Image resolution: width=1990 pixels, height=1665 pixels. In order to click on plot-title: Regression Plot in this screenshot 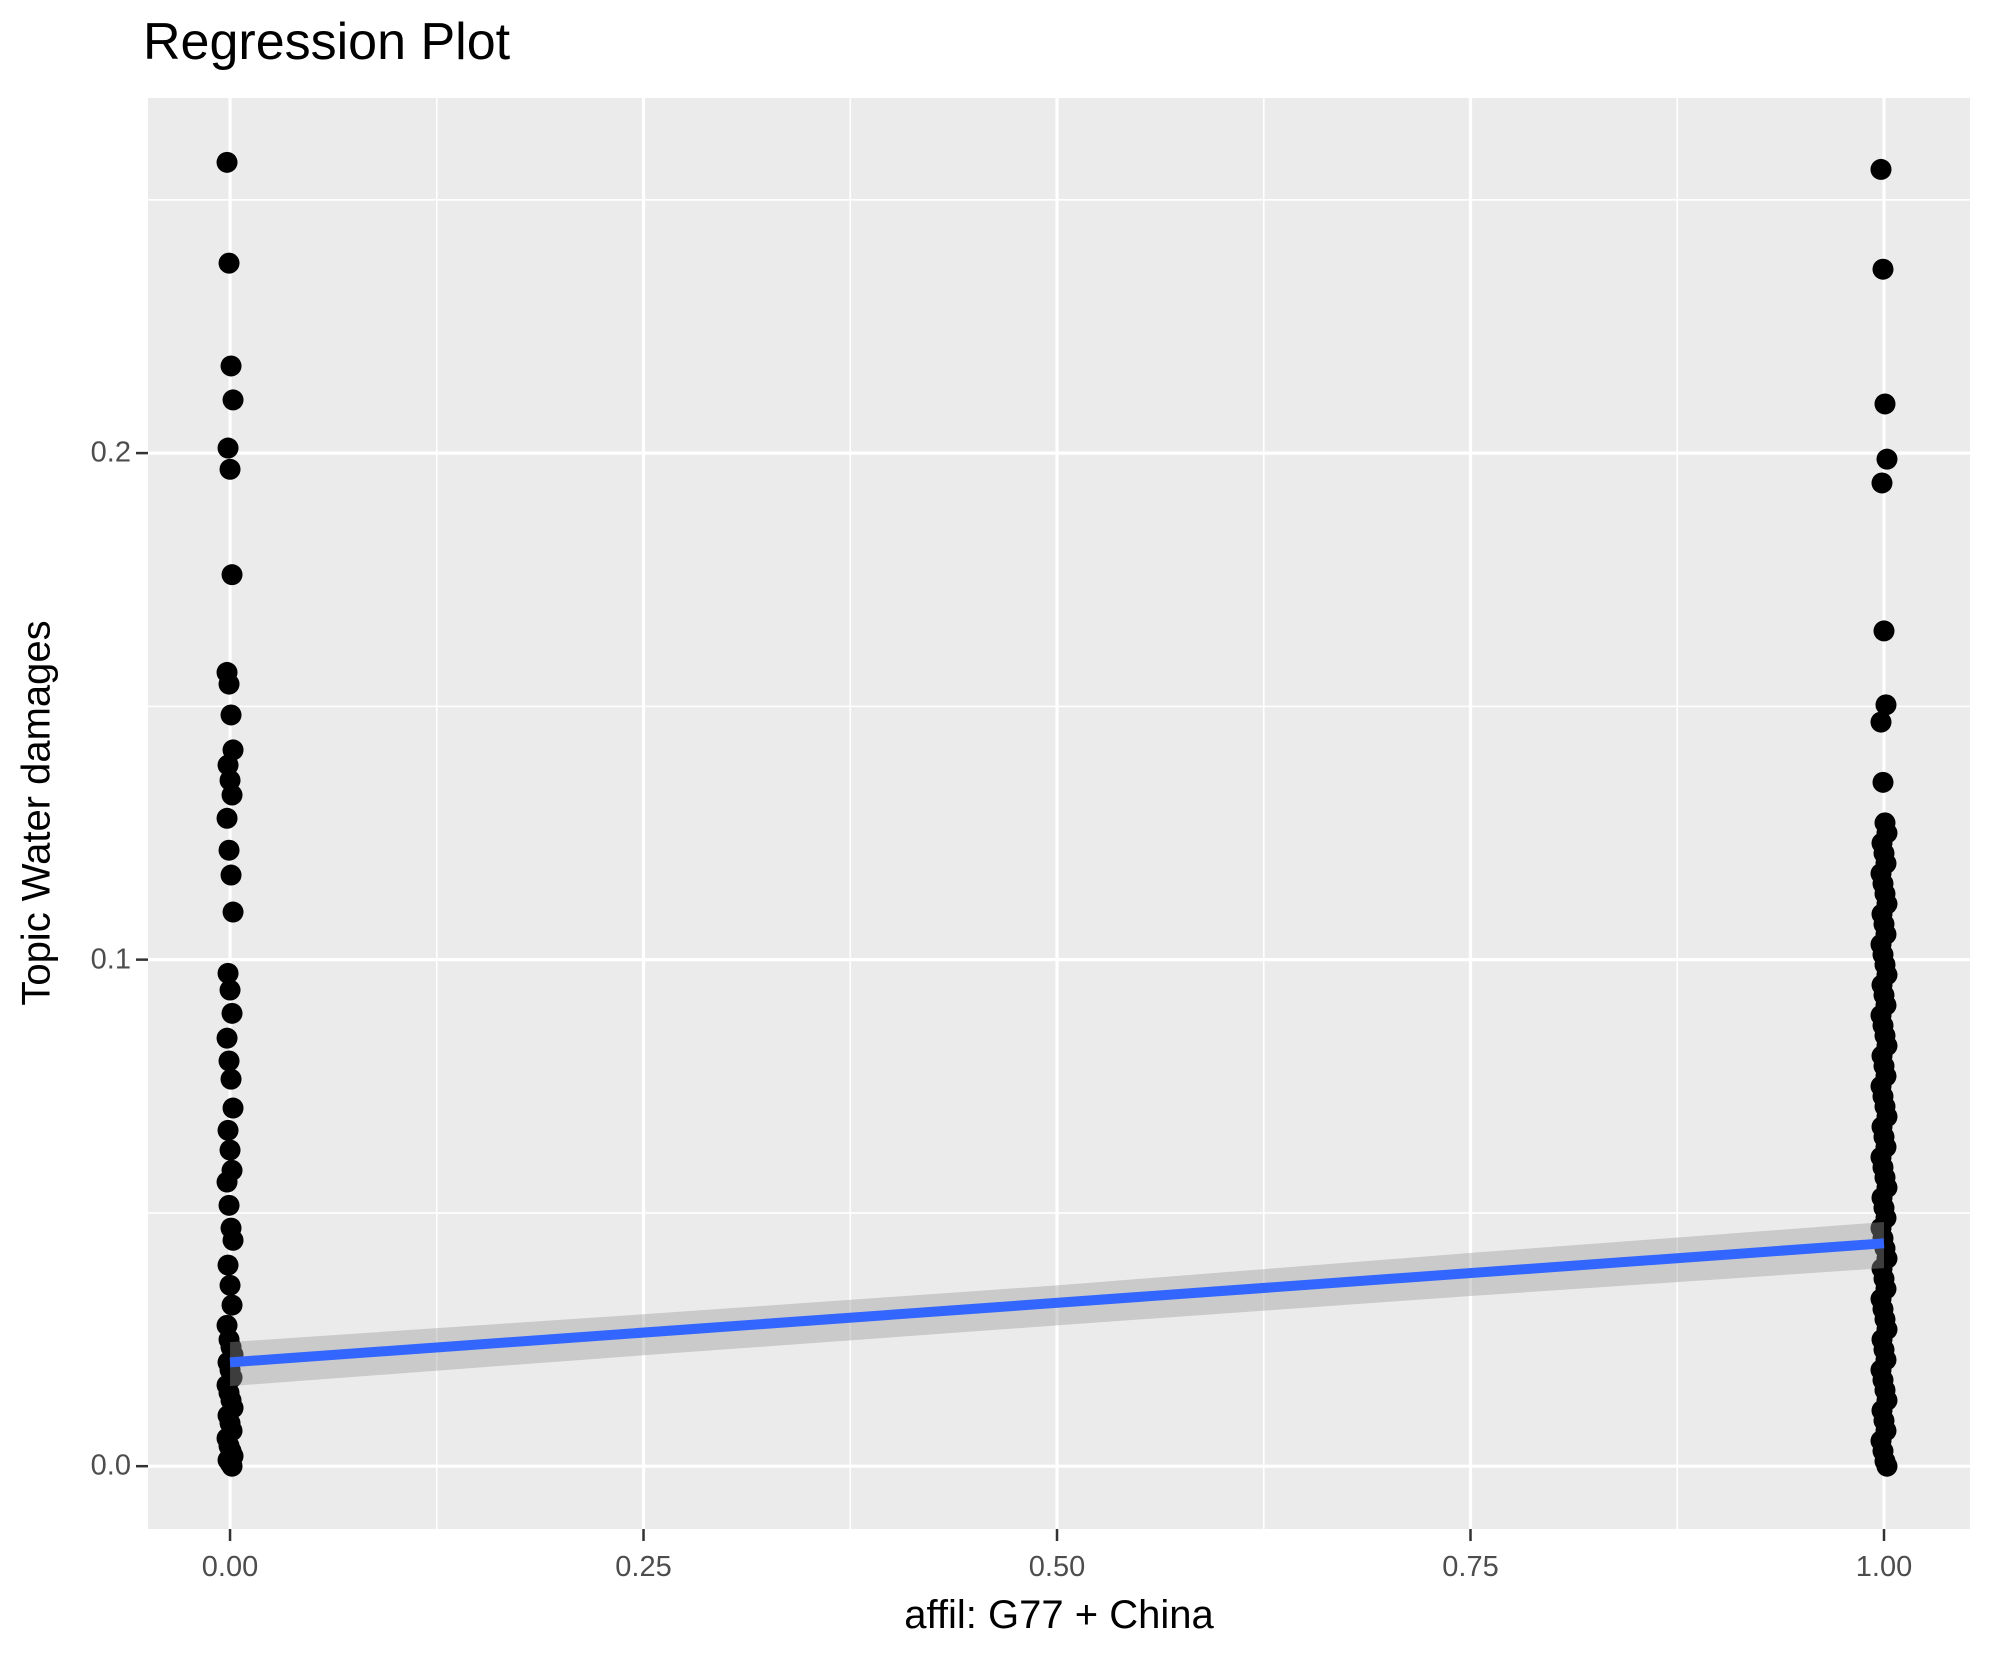, I will do `click(327, 42)`.